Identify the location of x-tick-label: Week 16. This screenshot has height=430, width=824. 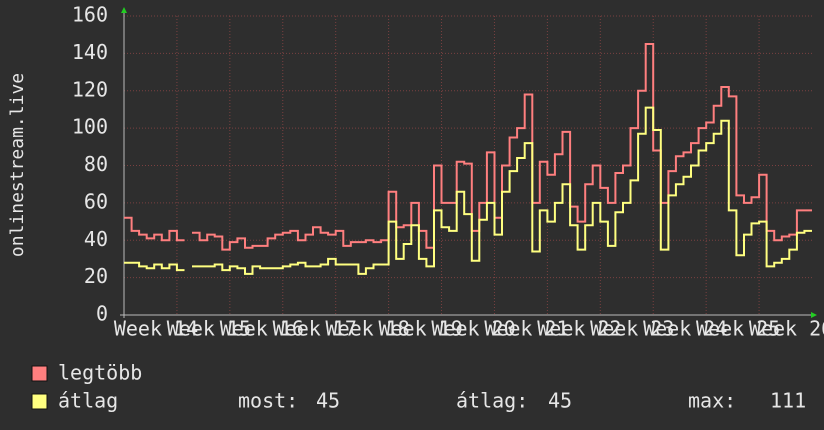
(262, 329).